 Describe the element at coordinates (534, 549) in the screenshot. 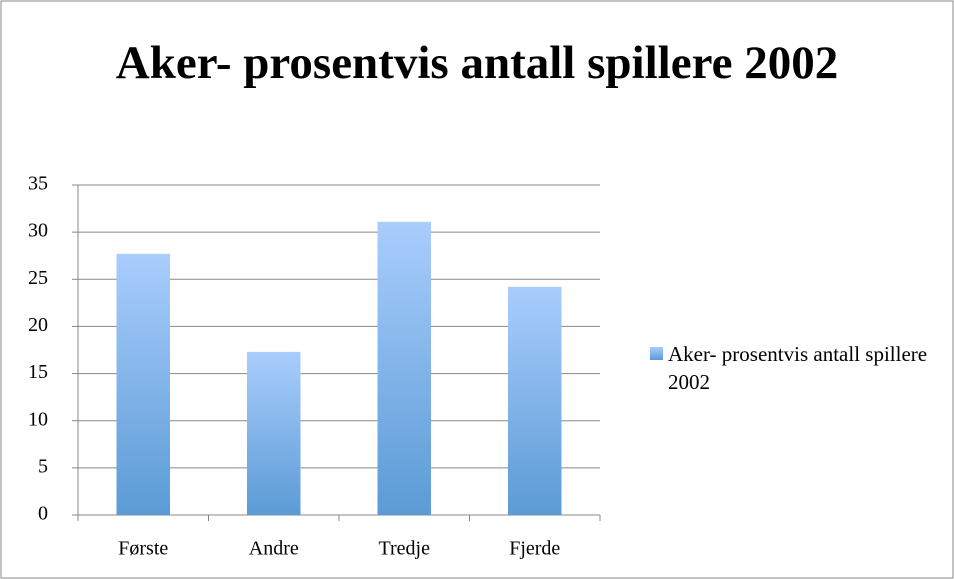

I see `x-tick-label: Fjerde` at that location.